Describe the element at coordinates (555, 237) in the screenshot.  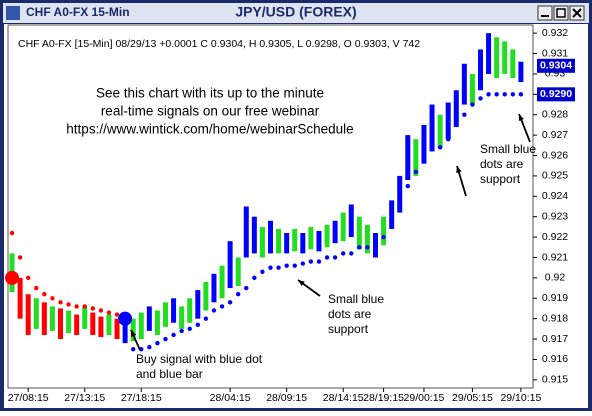
I see `y-tick-label: 0.922` at that location.